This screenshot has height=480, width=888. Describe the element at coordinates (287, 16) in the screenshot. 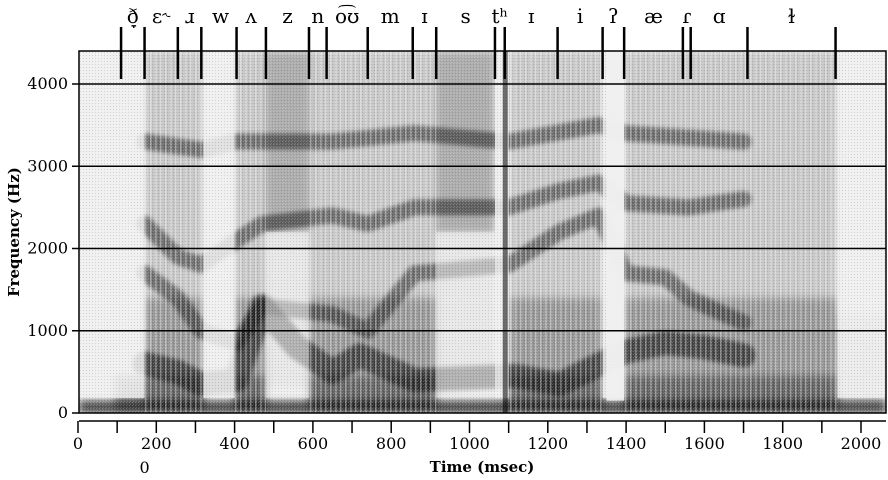

I see `segment-label: z` at that location.